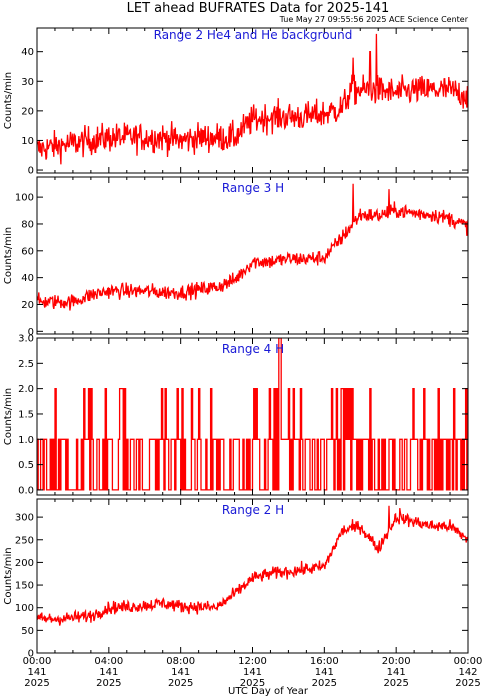 This screenshot has height=700, width=482. Describe the element at coordinates (27, 141) in the screenshot. I see `y-tick-label: 10` at that location.